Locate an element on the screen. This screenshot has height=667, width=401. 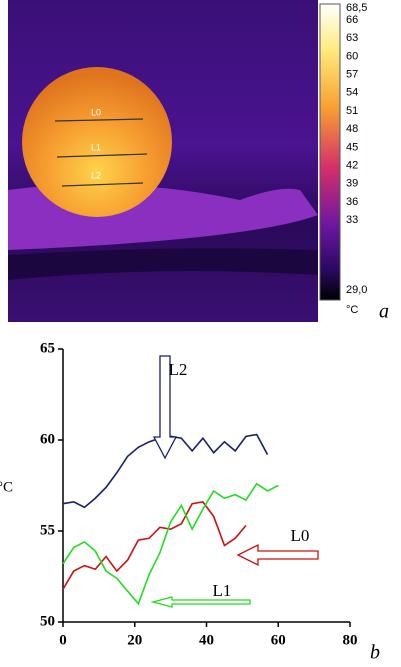
panel-label: b is located at coordinates (375, 652).